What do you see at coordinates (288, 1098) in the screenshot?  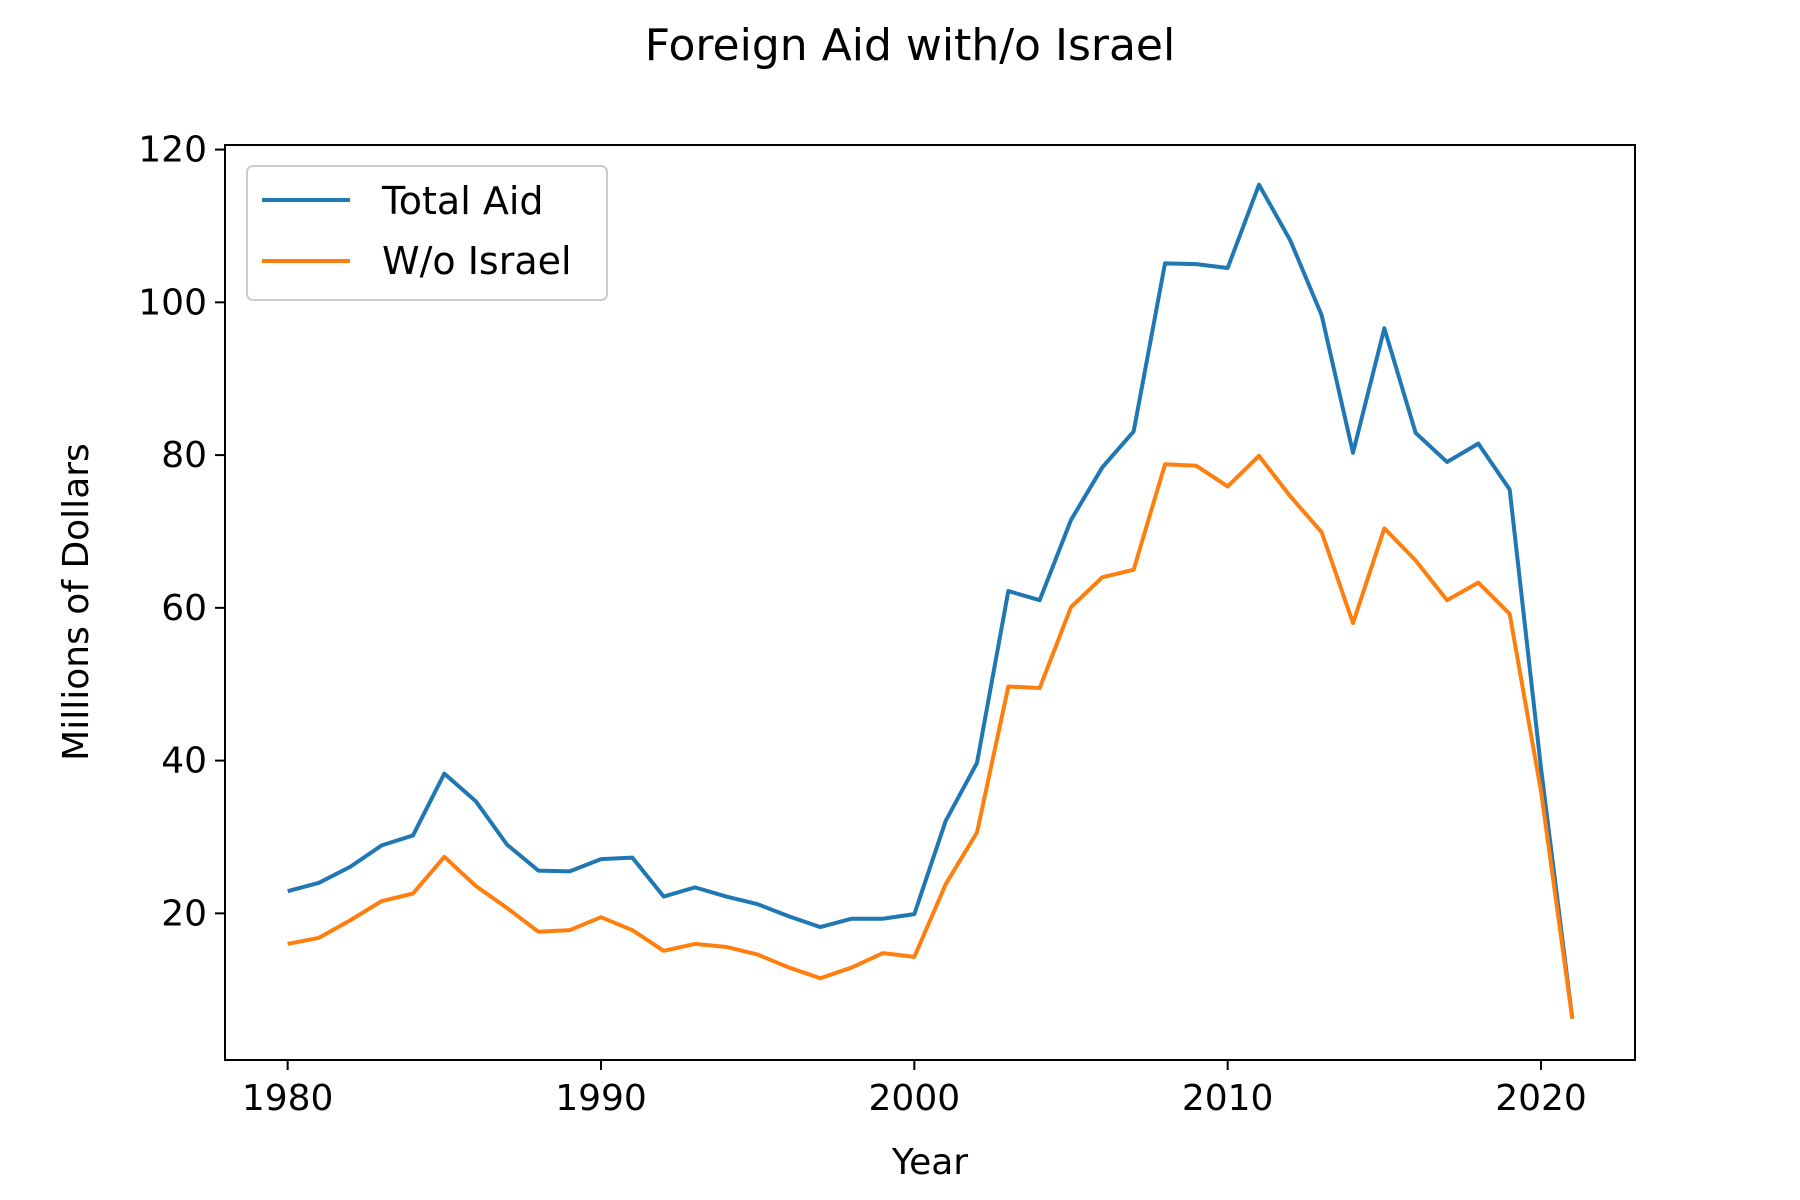 I see `x-tick-label: 1980` at bounding box center [288, 1098].